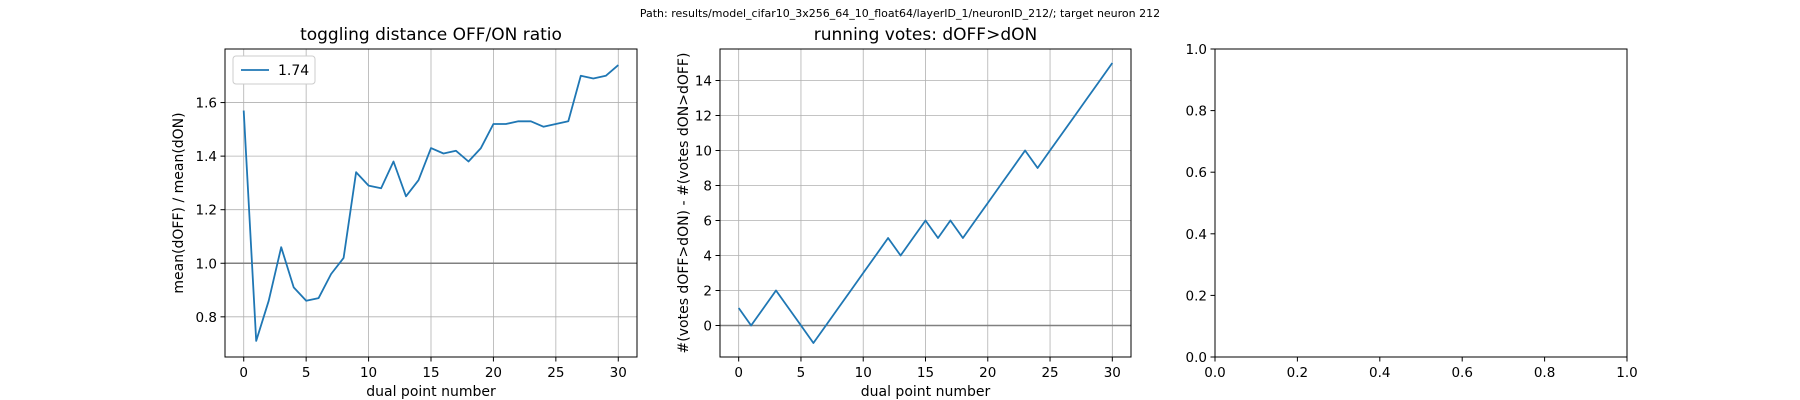 This screenshot has width=1800, height=400. Describe the element at coordinates (1461, 373) in the screenshot. I see `x-tick-label: 0.6` at that location.